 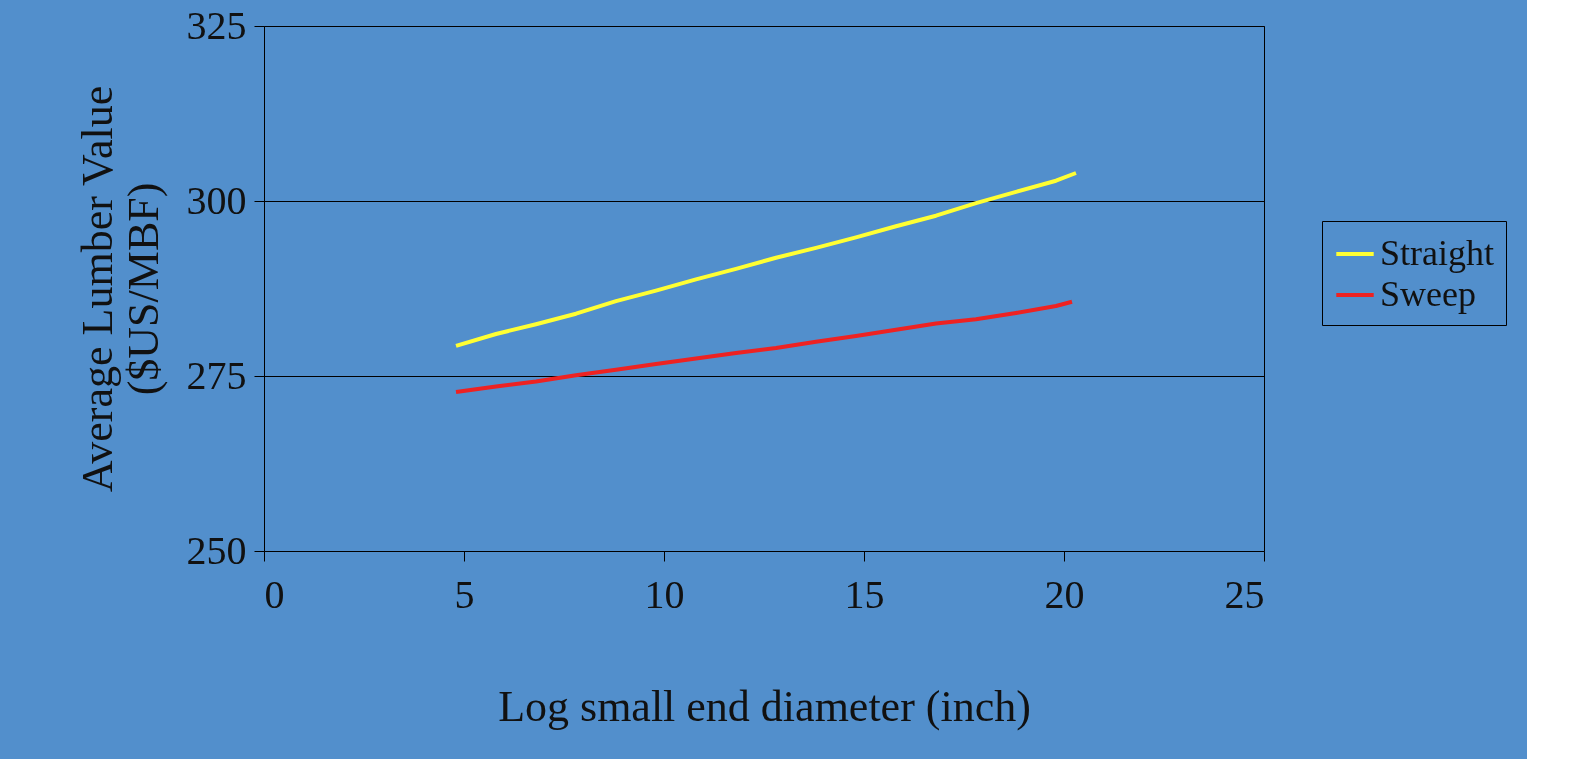 What do you see at coordinates (864, 594) in the screenshot?
I see `x-tick-label: 15` at bounding box center [864, 594].